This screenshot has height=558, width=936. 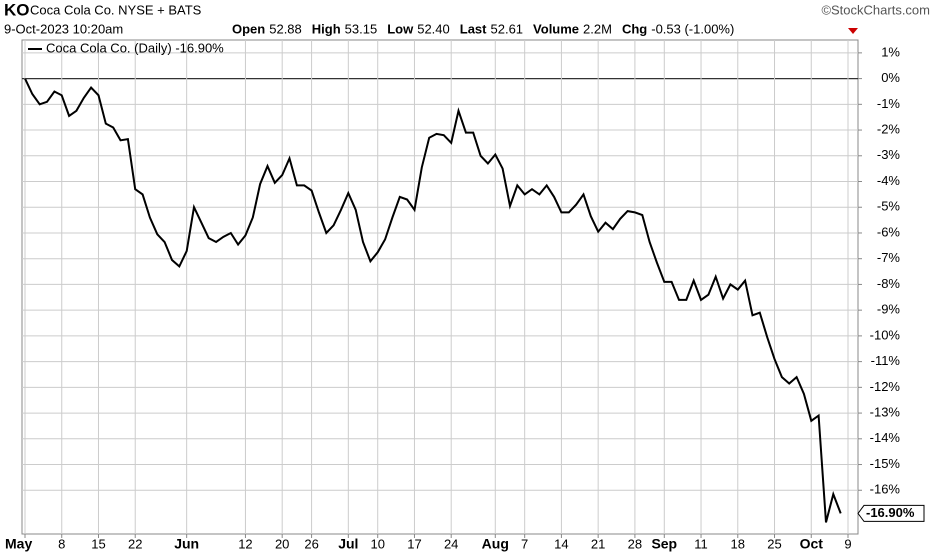 What do you see at coordinates (890, 77) in the screenshot?
I see `y-tick-label: 0%` at bounding box center [890, 77].